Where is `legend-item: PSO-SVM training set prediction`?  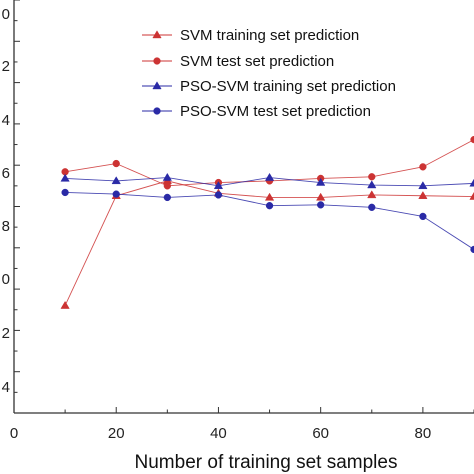 legend-item: PSO-SVM training set prediction is located at coordinates (269, 86).